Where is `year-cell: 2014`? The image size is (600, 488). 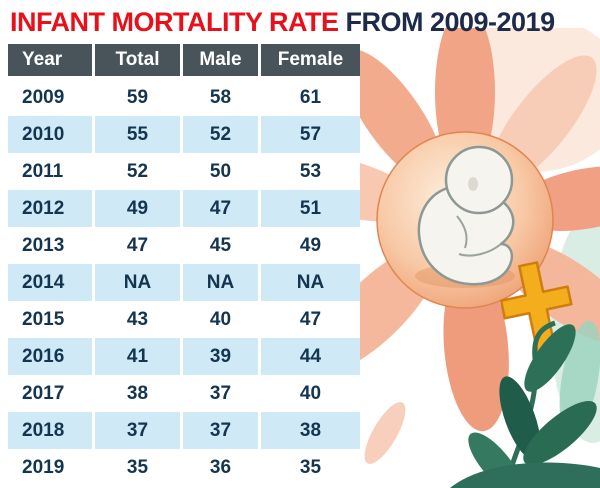
year-cell: 2014 is located at coordinates (50, 282).